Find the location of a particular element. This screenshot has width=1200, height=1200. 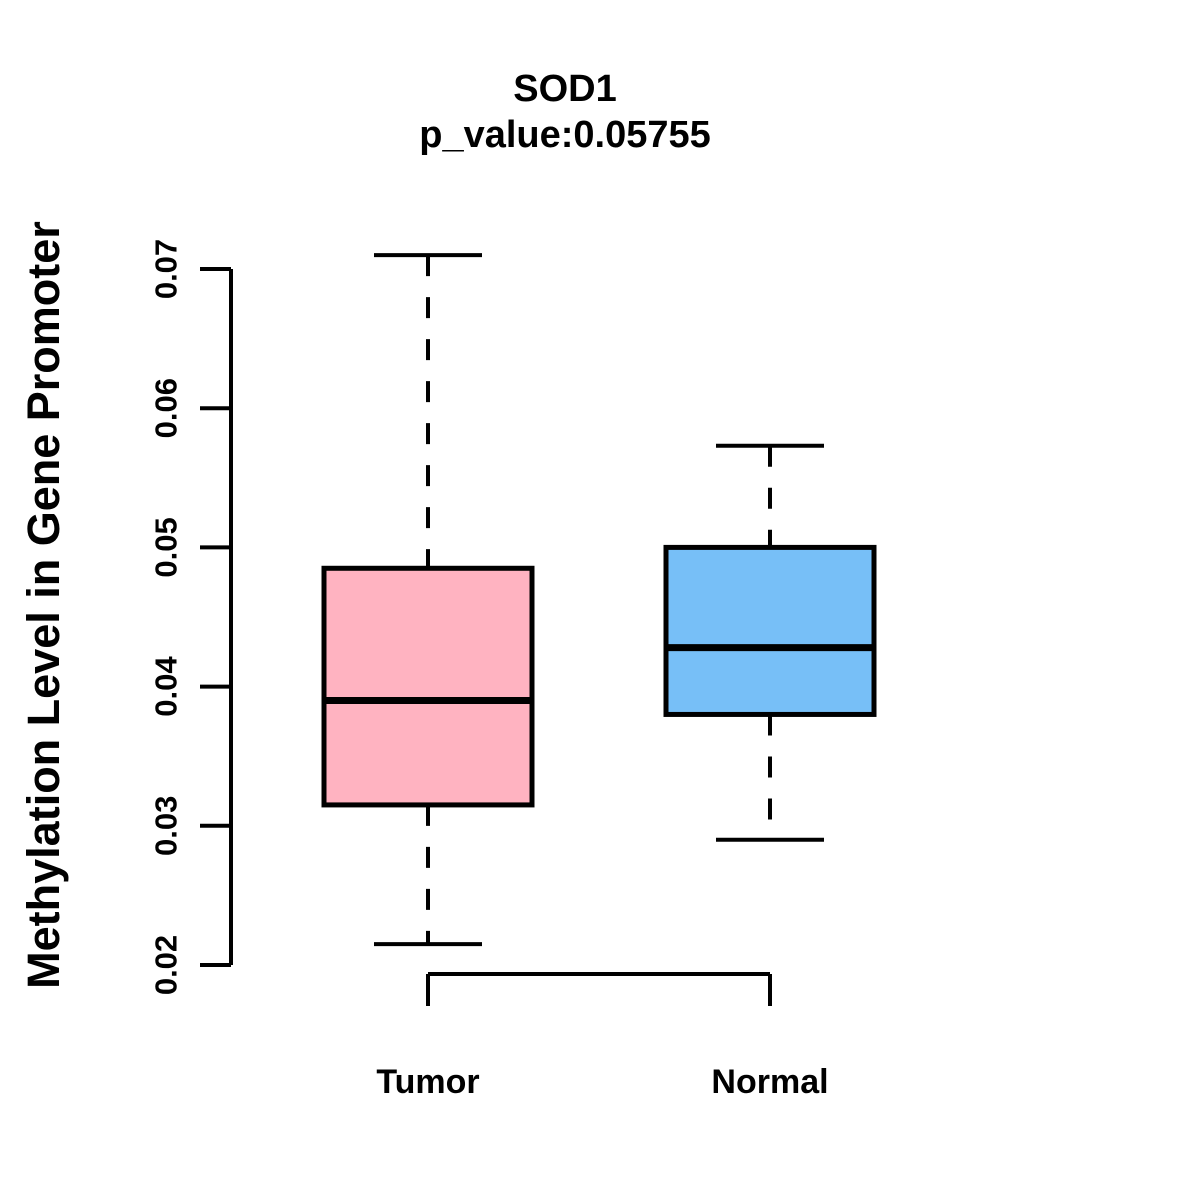

y-axis-title: Methylation Level in Gene Promoter is located at coordinates (43, 605).